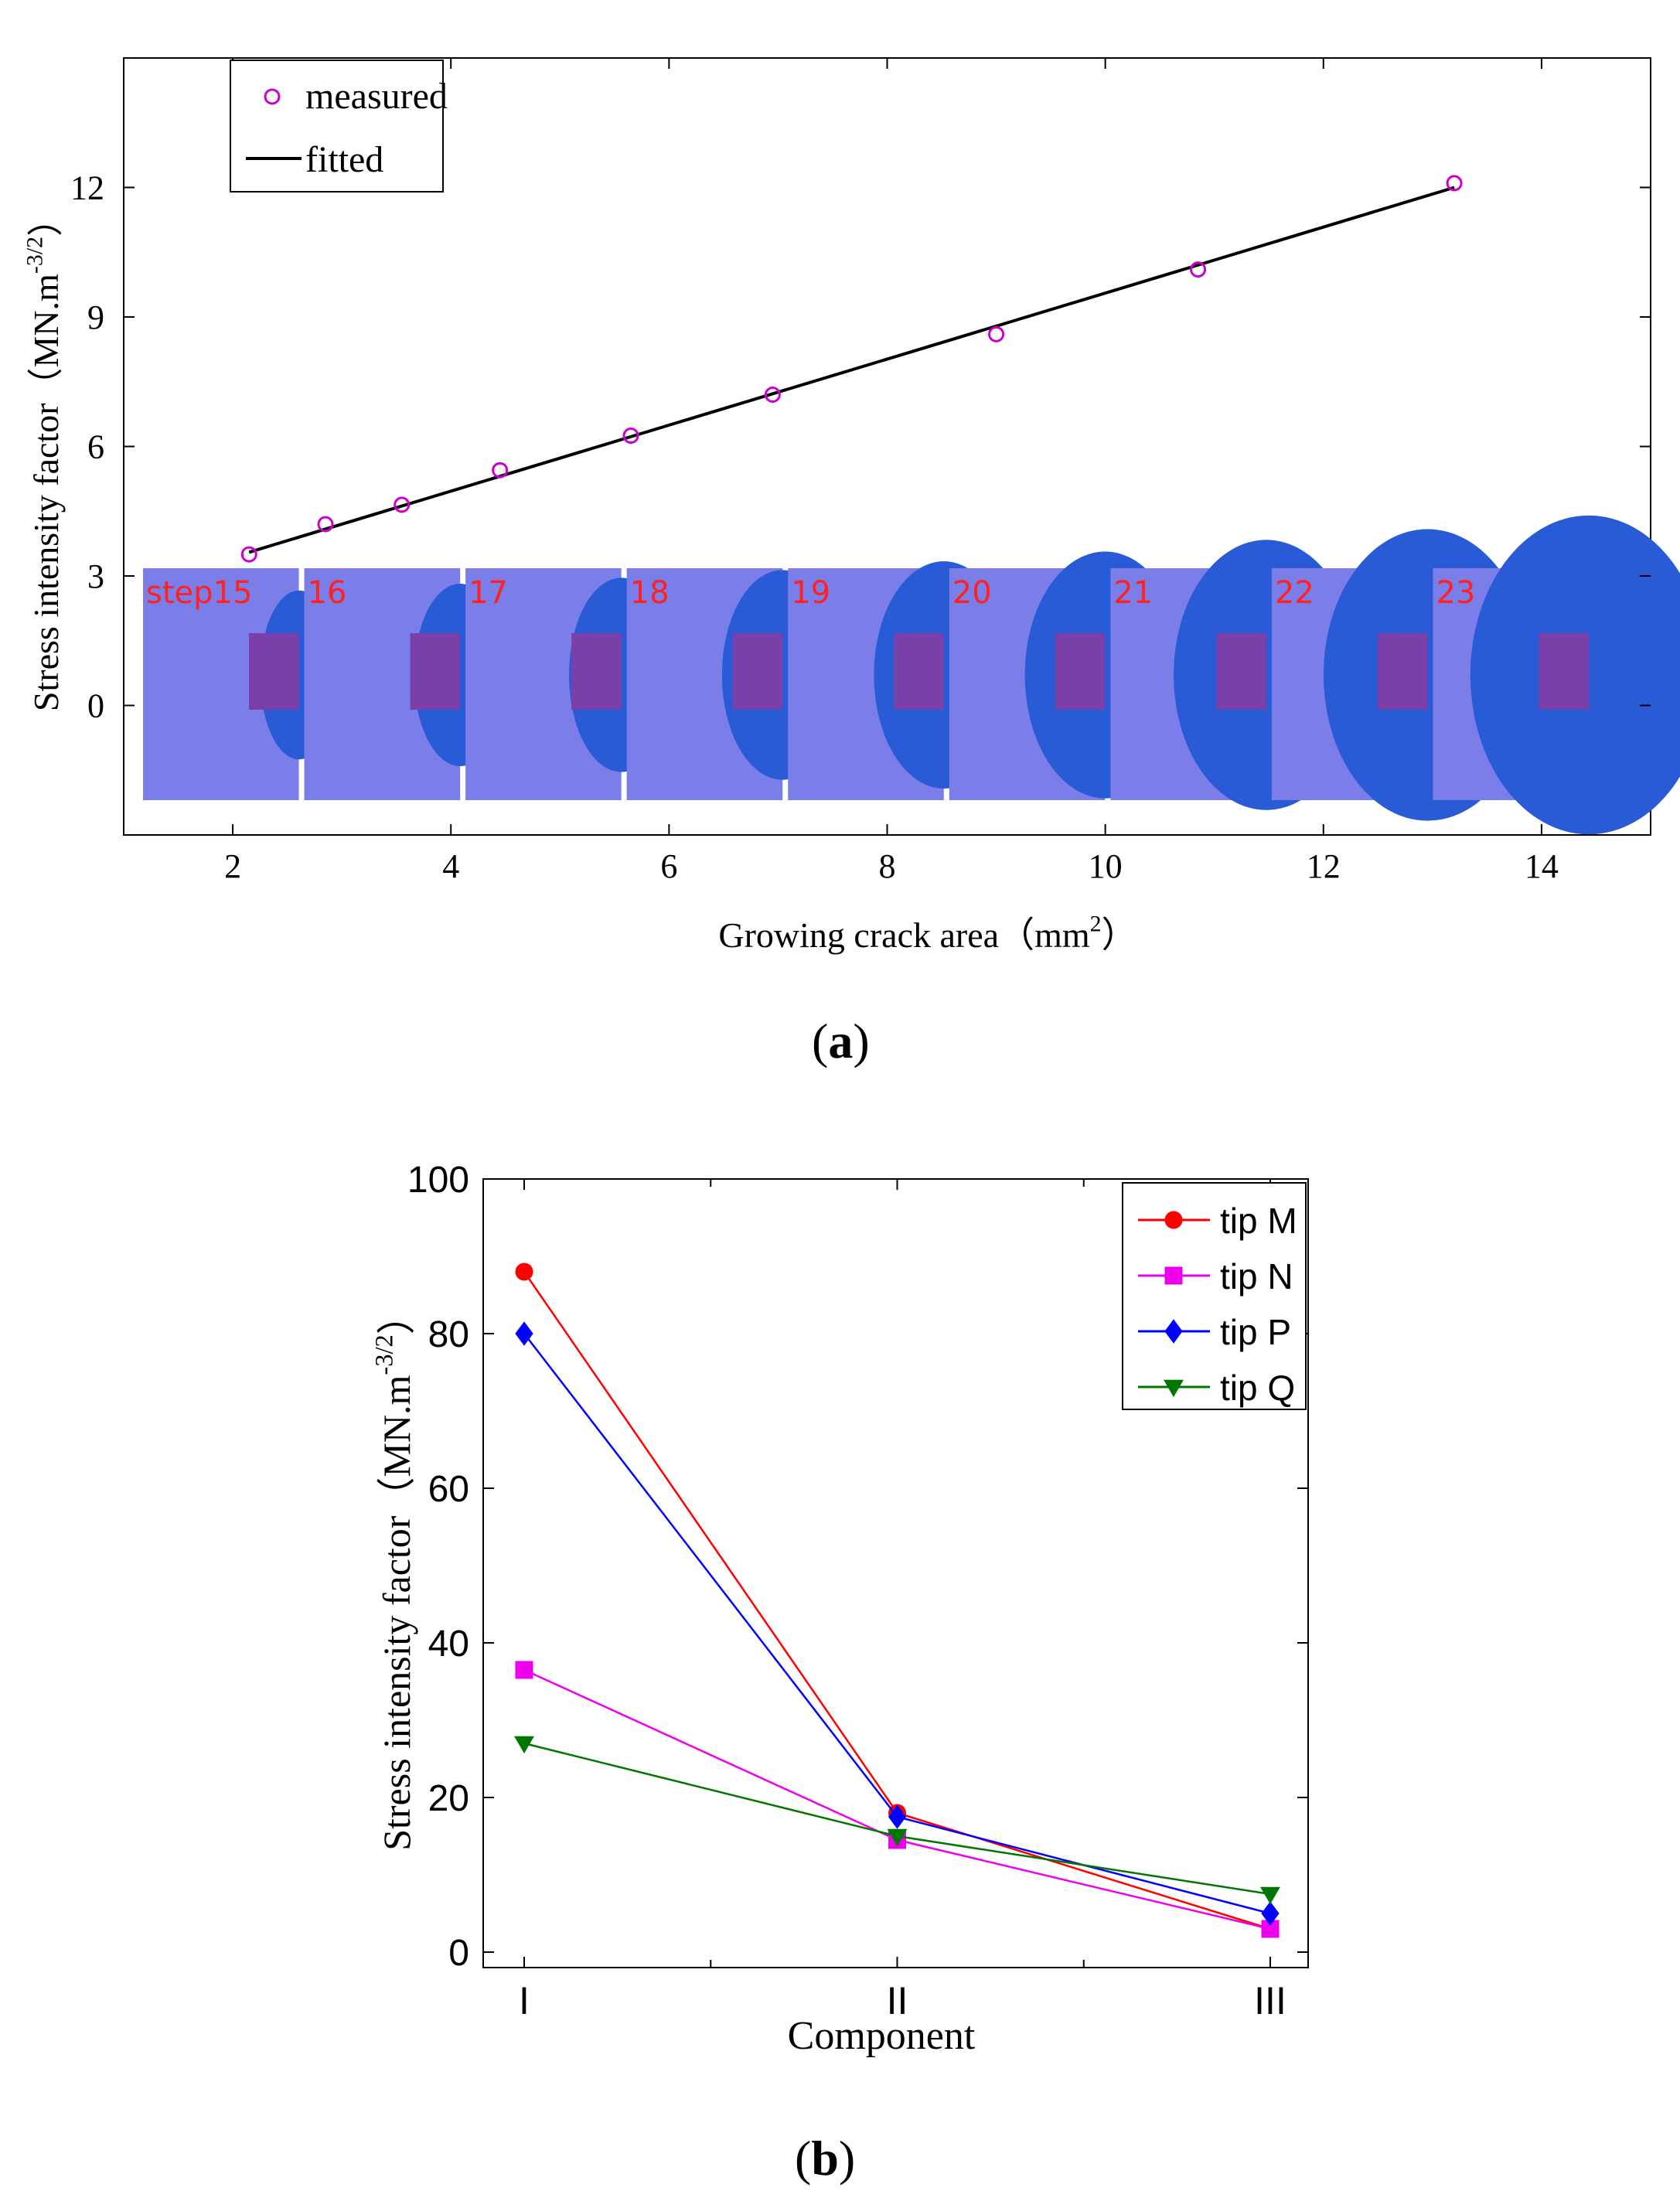 The image size is (1680, 2208). What do you see at coordinates (95, 317) in the screenshot?
I see `y-tick-label-a: 9` at bounding box center [95, 317].